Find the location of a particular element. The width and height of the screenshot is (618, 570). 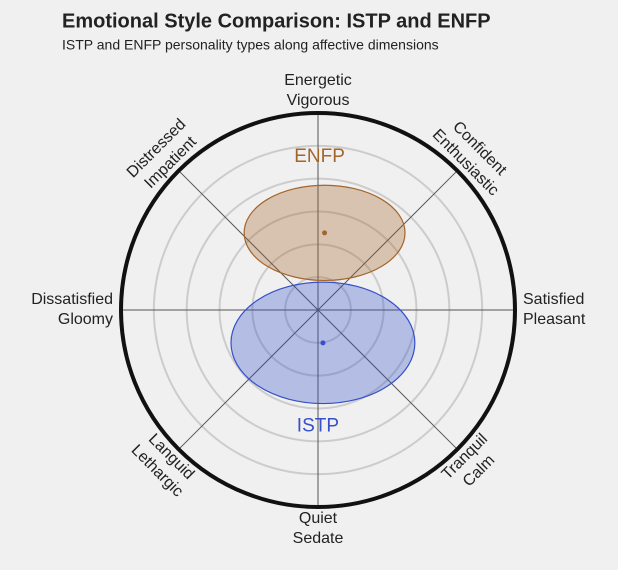

axis-label-line: Quiet is located at coordinates (318, 518).